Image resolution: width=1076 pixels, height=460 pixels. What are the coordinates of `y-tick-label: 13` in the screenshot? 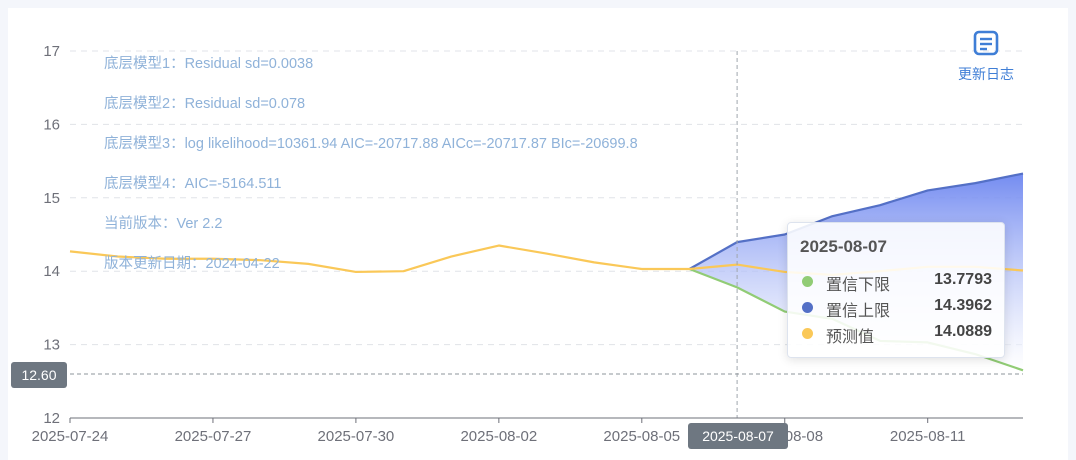 It's located at (51, 345).